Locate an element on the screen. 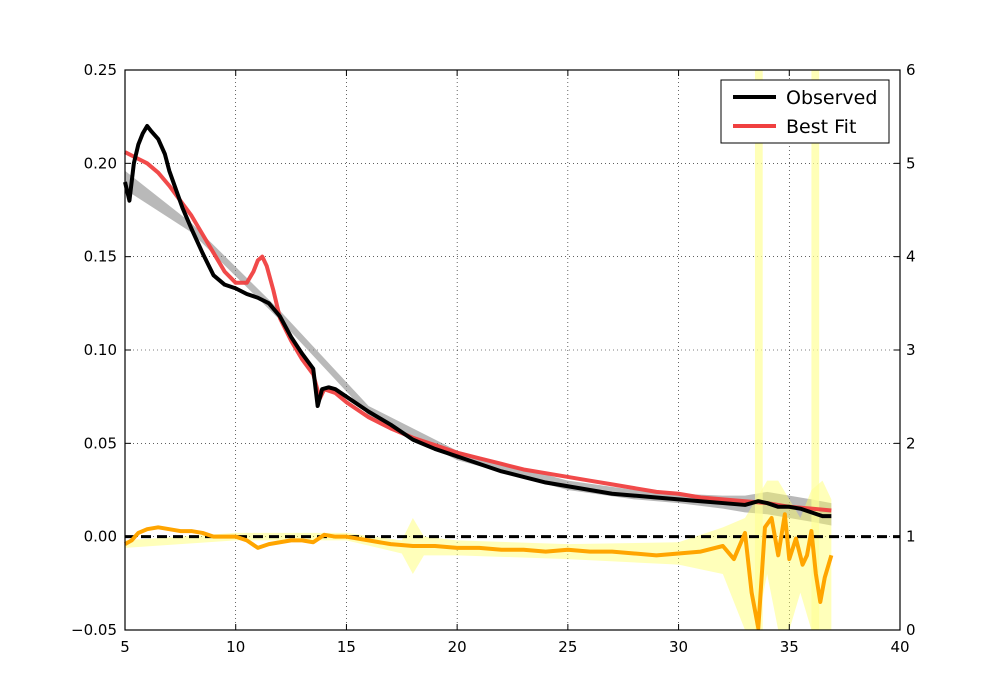 Image resolution: width=1000 pixels, height=700 pixels. y-tick-label: 0.05 is located at coordinates (100, 443).